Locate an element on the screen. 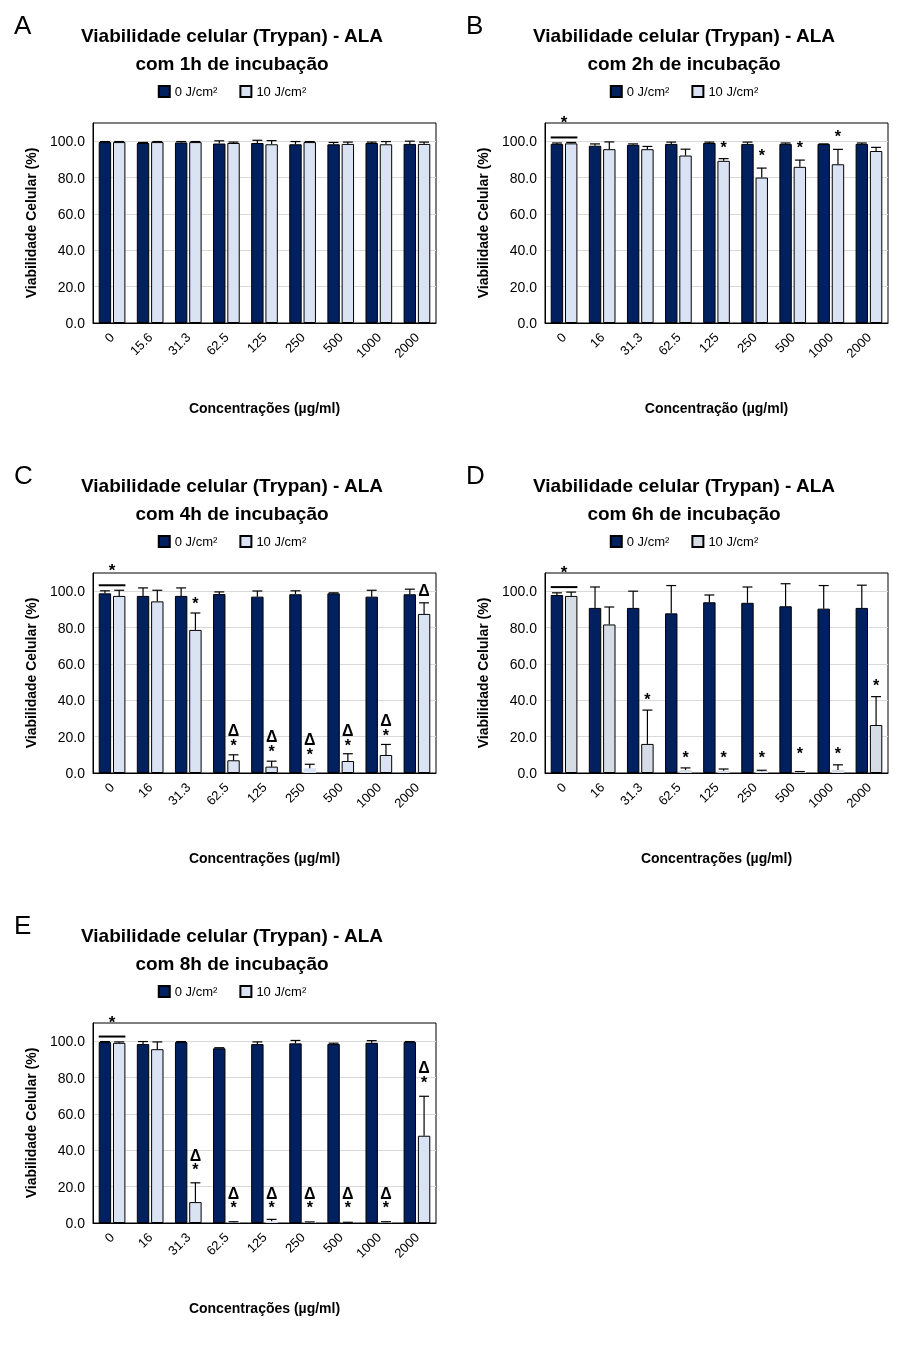 Image resolution: width=909 pixels, height=1345 pixels. text: E is located at coordinates (23, 925).